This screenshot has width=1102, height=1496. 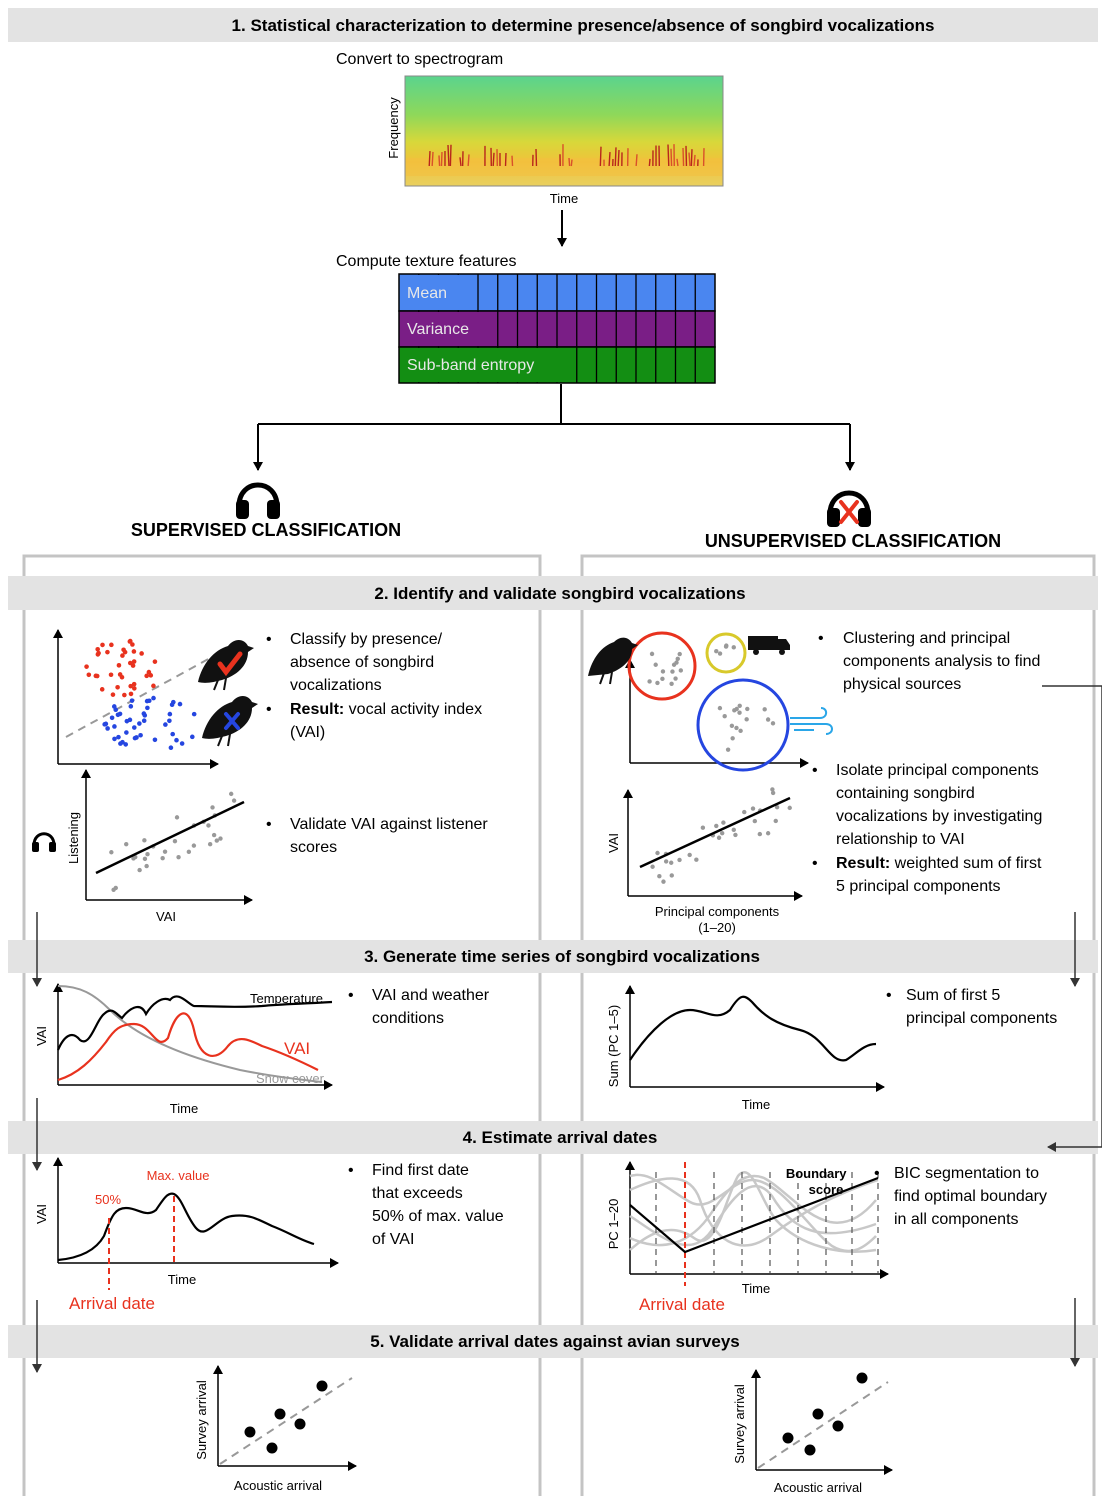 What do you see at coordinates (613, 661) in the screenshot?
I see `bird-icon` at bounding box center [613, 661].